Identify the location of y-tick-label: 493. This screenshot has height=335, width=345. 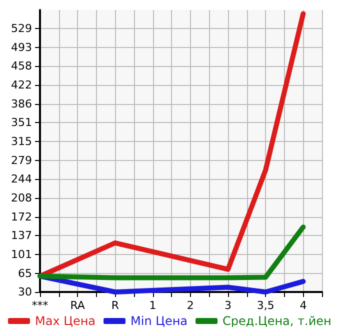
(21, 47).